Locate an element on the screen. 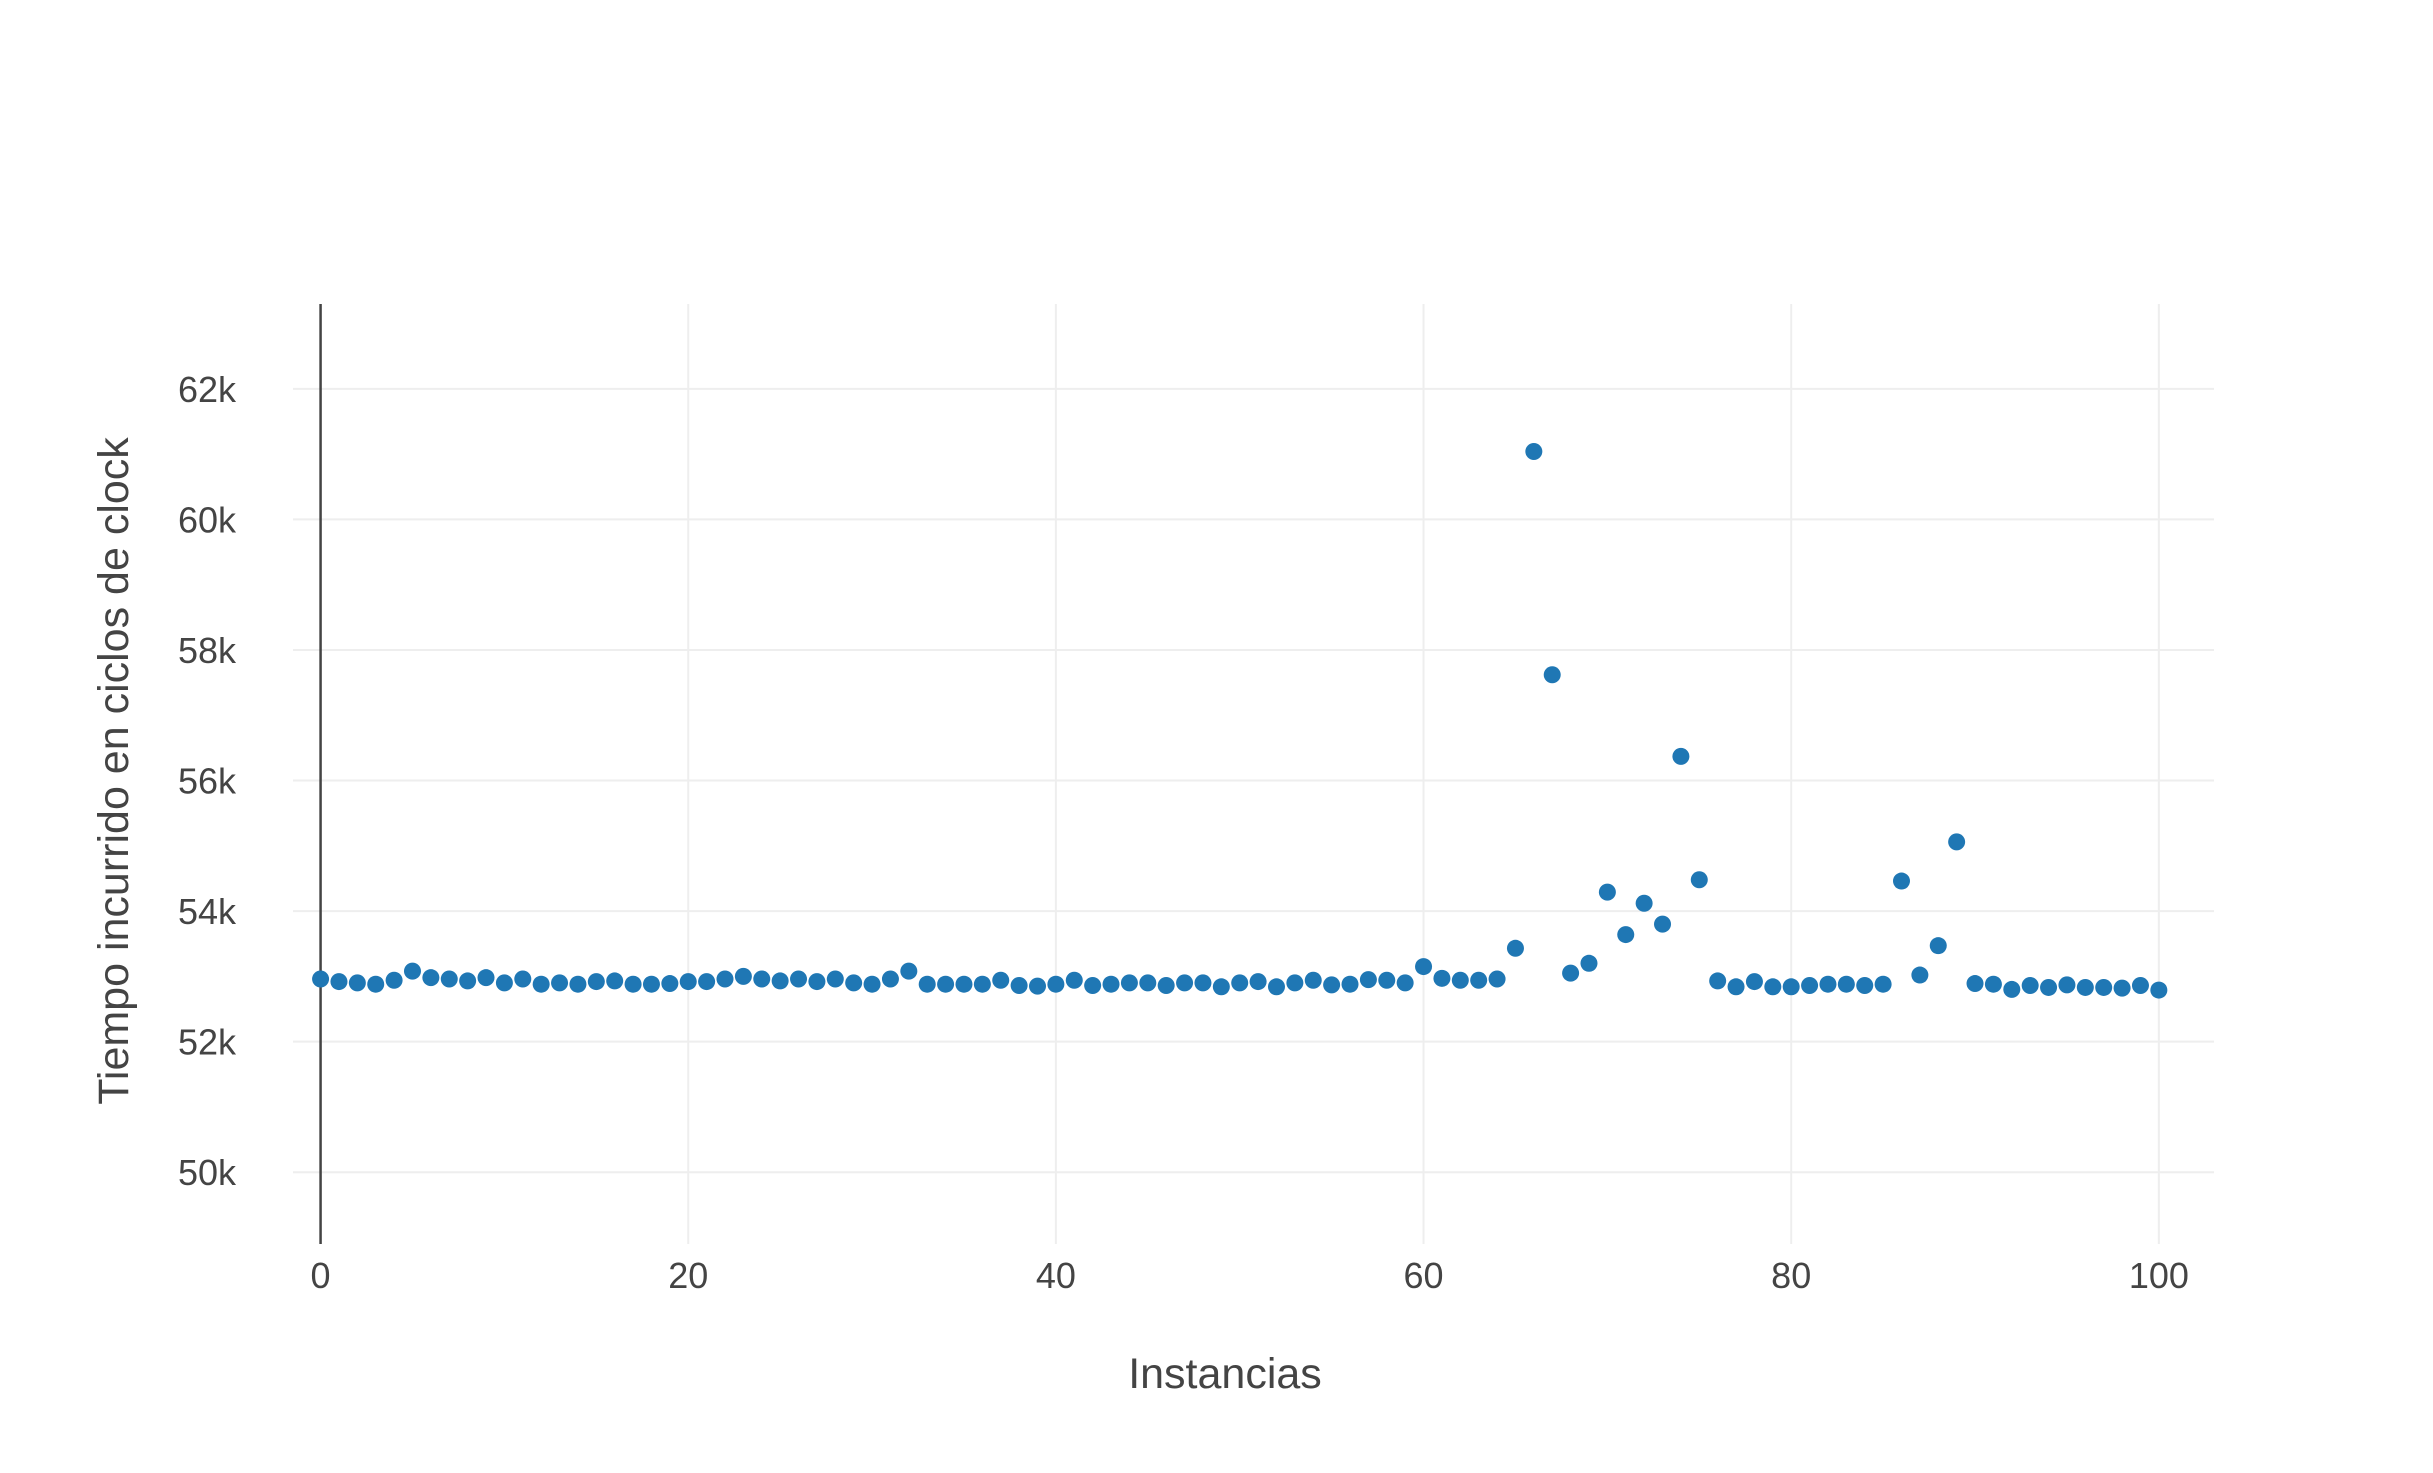 The width and height of the screenshot is (2433, 1473). x-tick-label: 0 is located at coordinates (321, 1275).